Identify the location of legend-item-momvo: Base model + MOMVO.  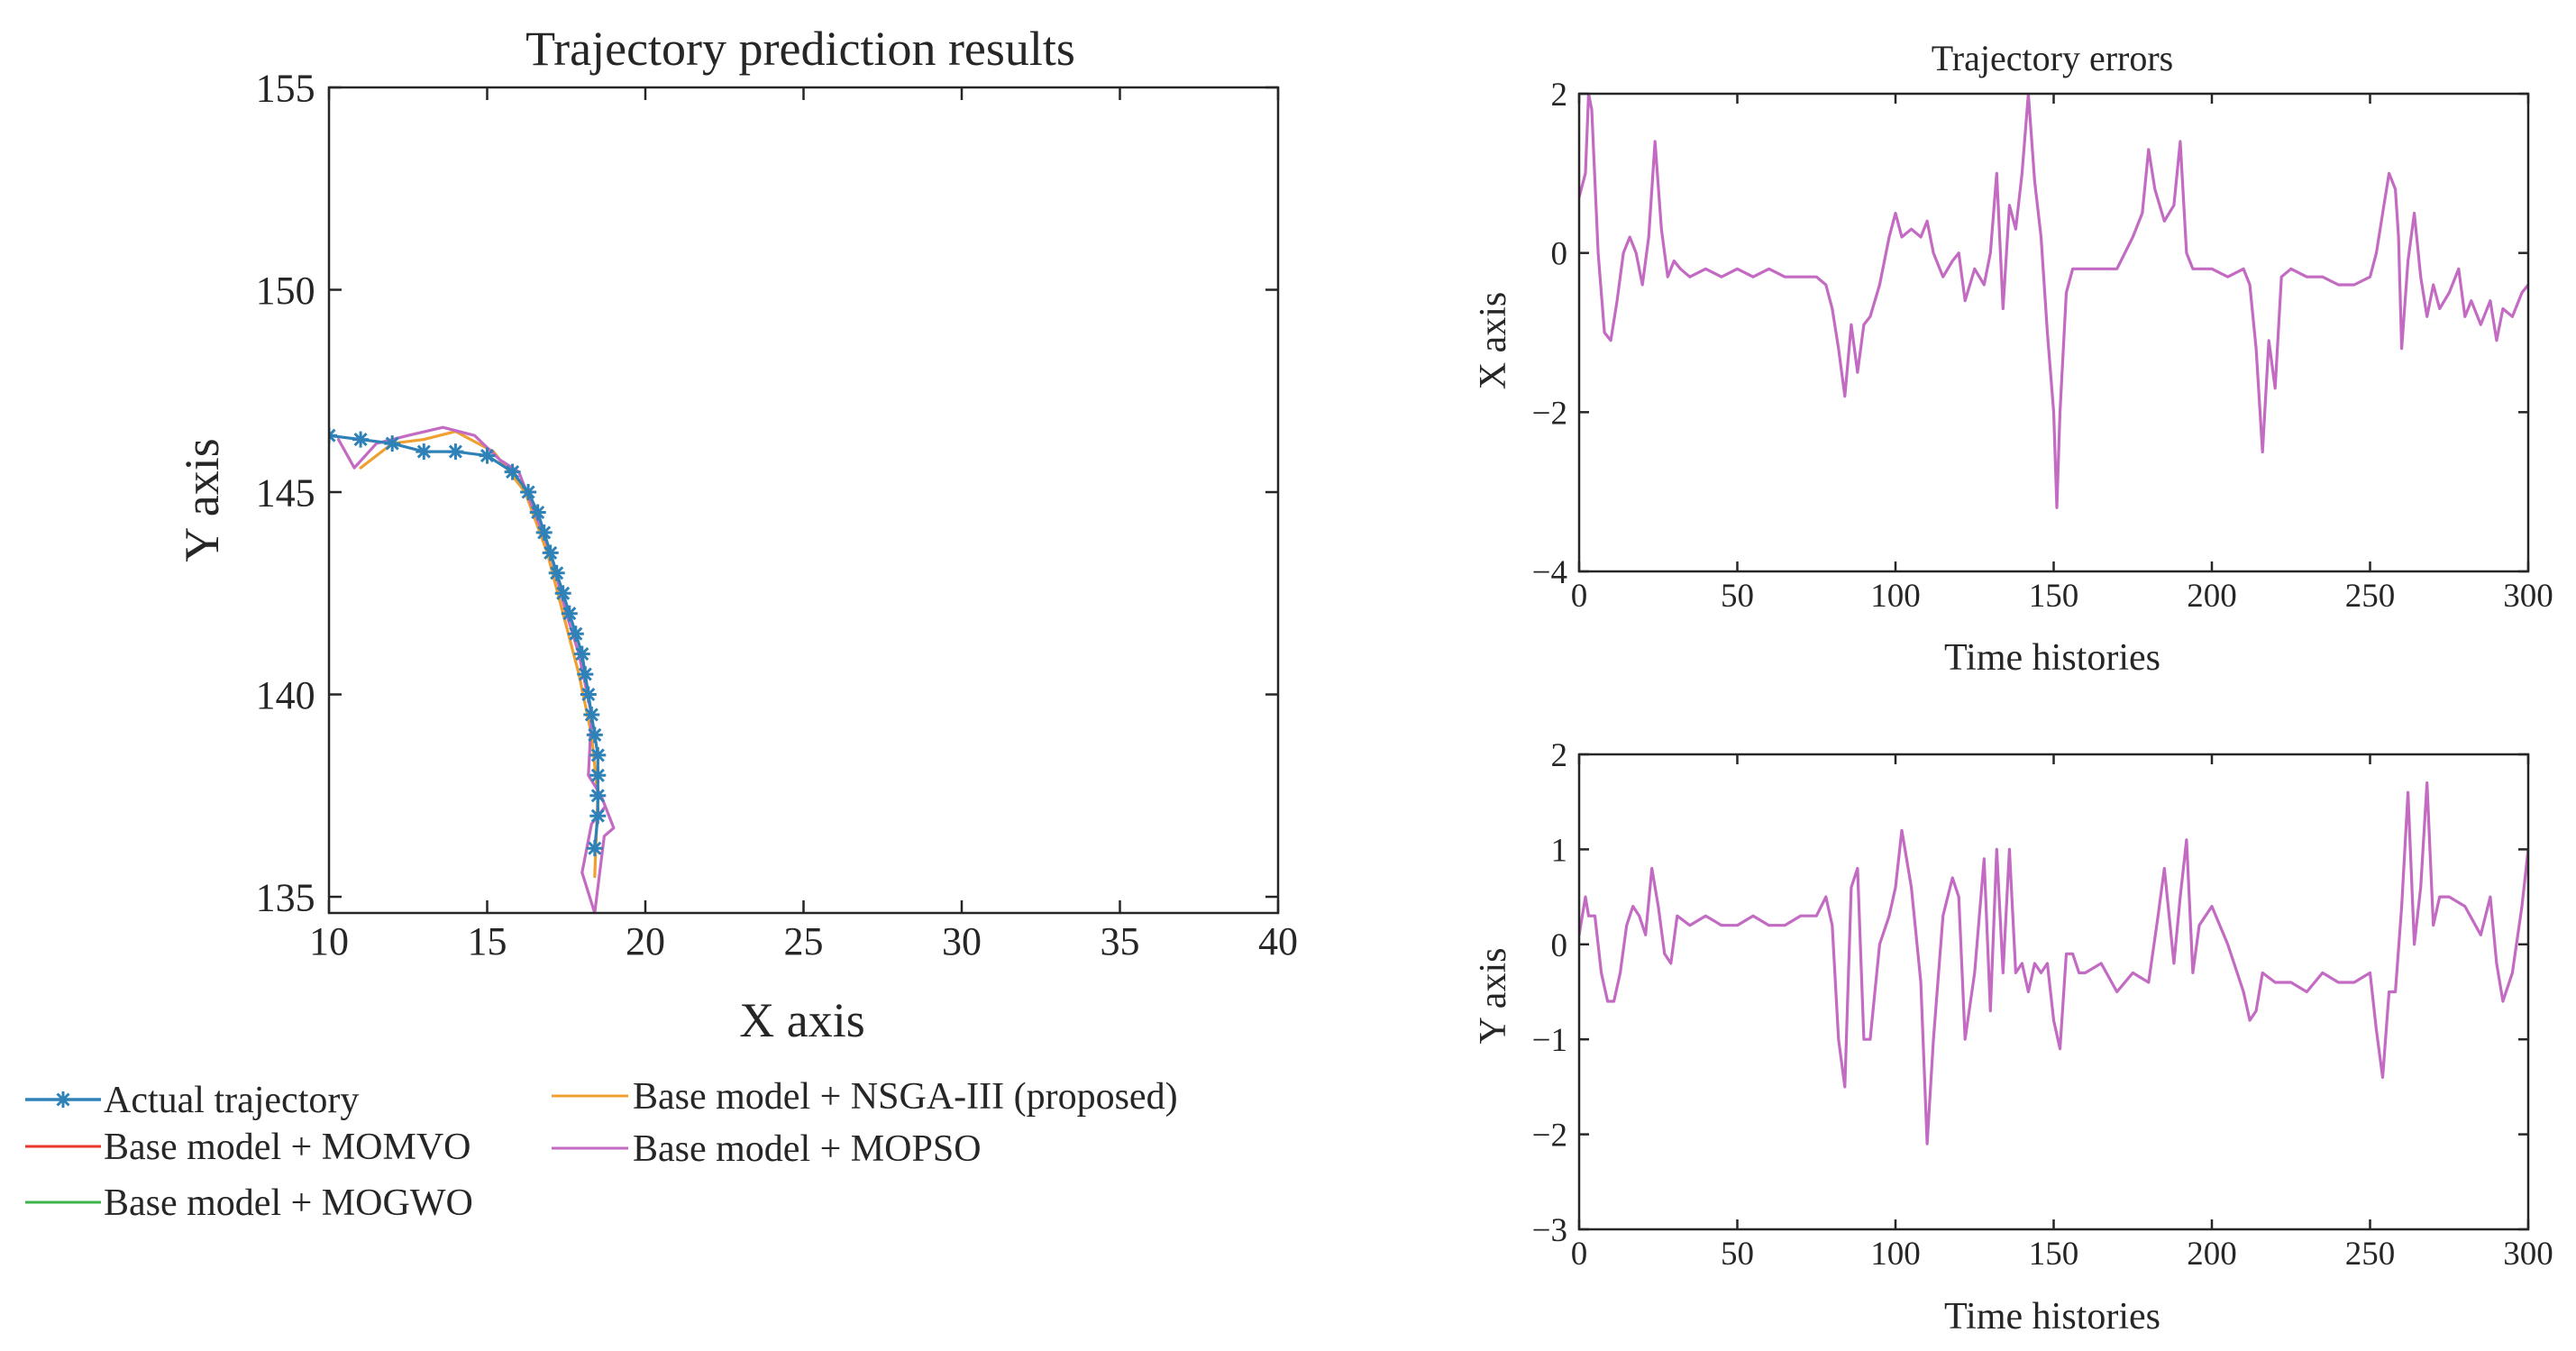
(248, 1147).